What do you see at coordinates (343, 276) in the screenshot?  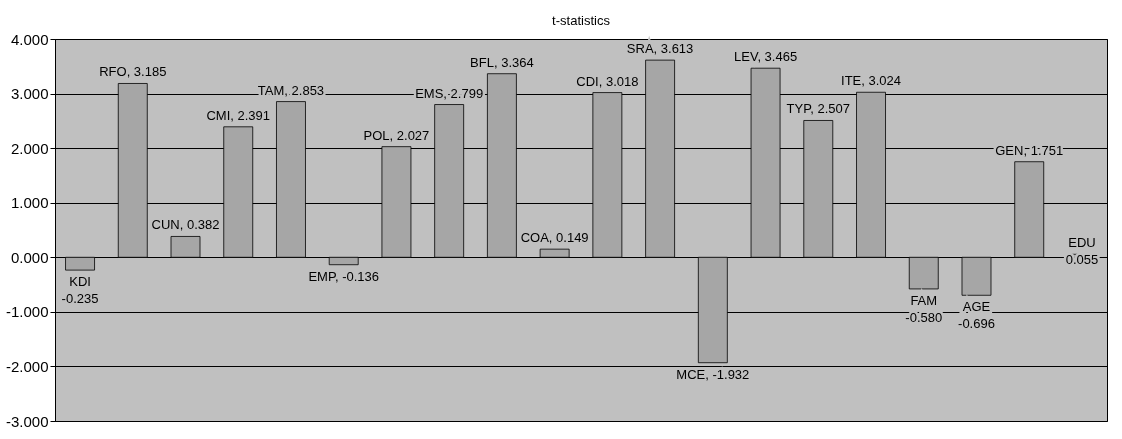 I see `data-label: EMP, -0.136` at bounding box center [343, 276].